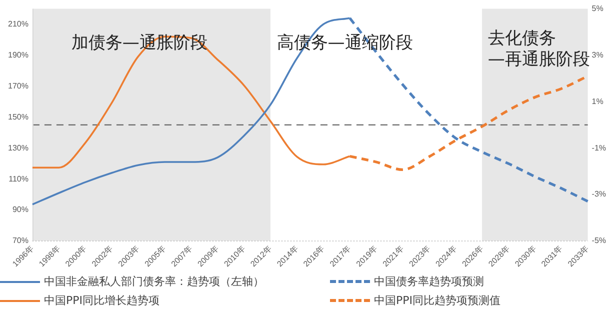 This screenshot has width=614, height=323. Describe the element at coordinates (18, 117) in the screenshot. I see `y-tick-label: 150%` at that location.